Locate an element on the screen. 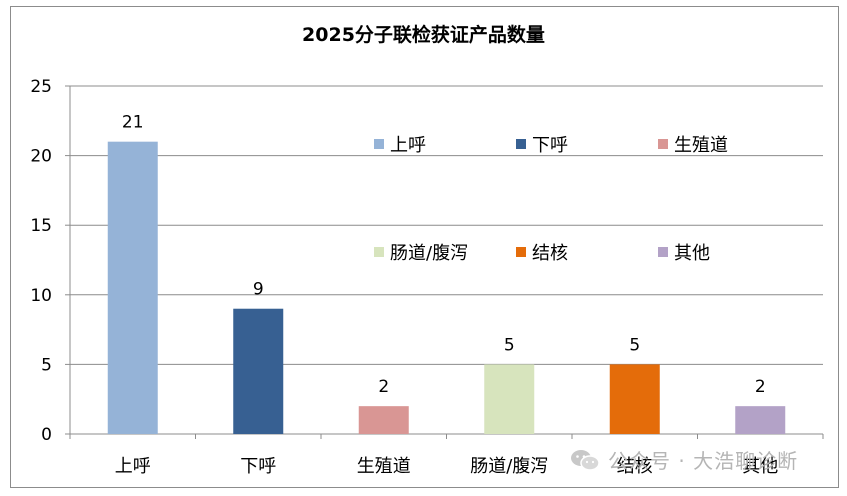  legend-label: 肠道/腹泻 is located at coordinates (429, 253).